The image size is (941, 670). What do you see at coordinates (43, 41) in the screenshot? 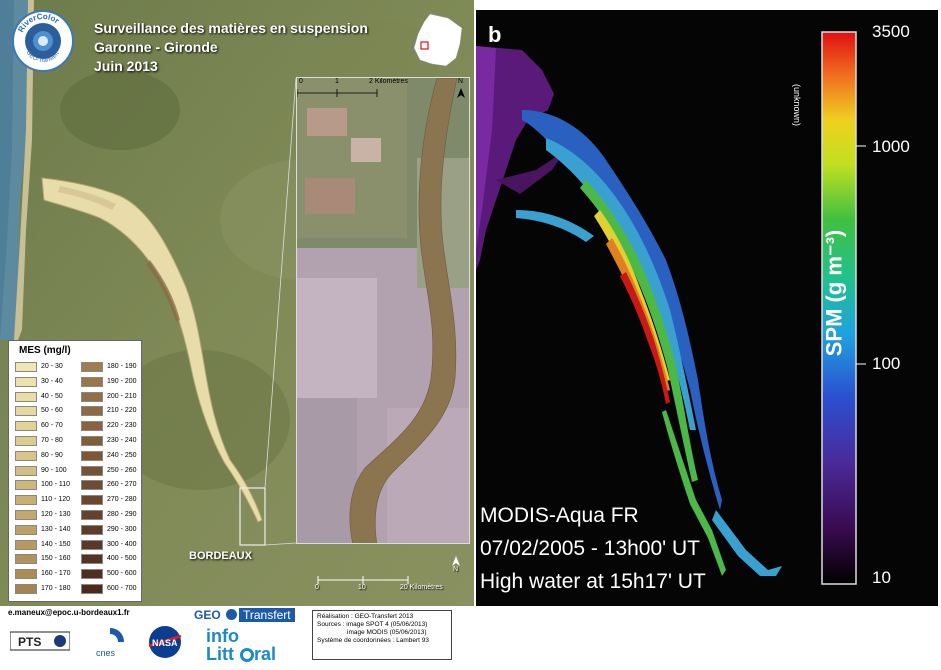
I see `rivercolor-logo: RiverColor GEO-Transfert` at bounding box center [43, 41].